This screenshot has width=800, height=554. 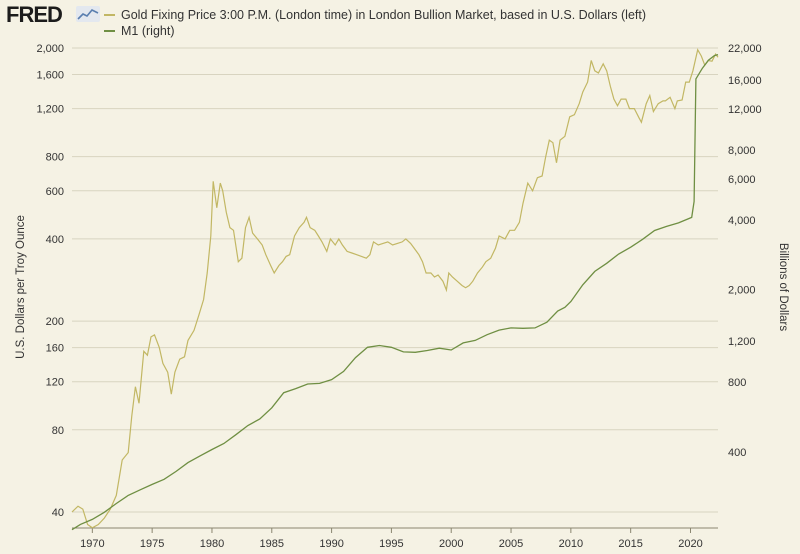 I want to click on legend-label-m1: M1 (right), so click(x=148, y=31).